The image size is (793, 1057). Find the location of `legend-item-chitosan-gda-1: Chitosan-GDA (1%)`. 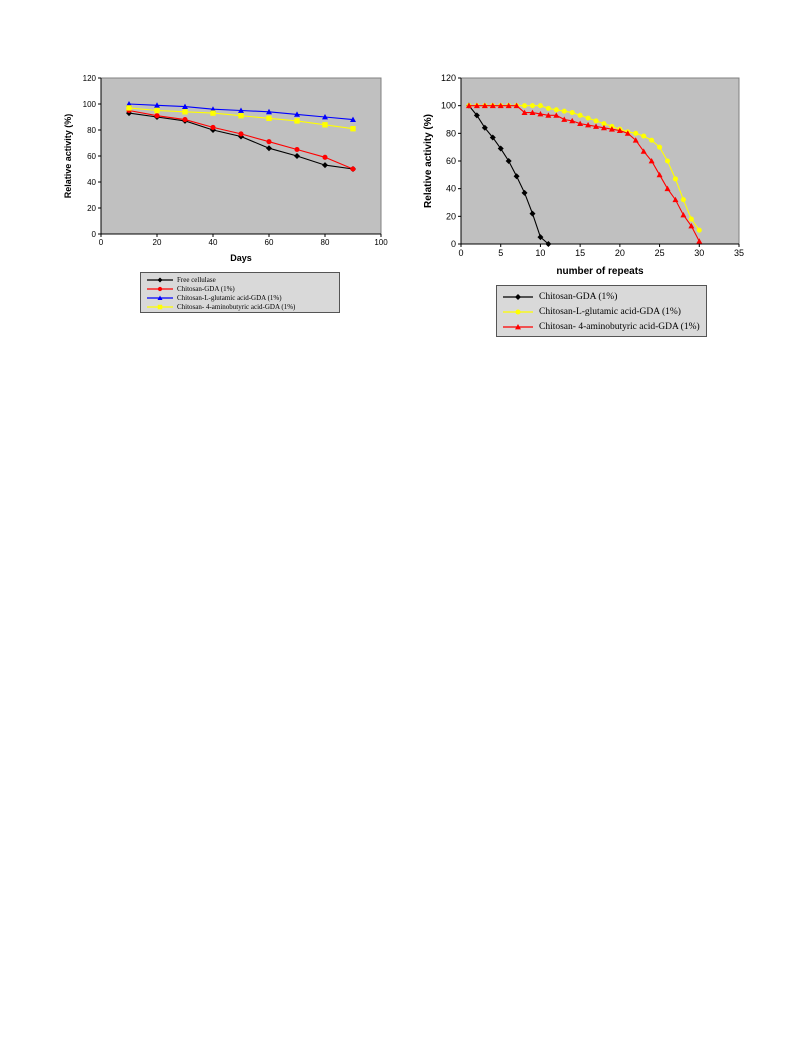

legend-item-chitosan-gda-1: Chitosan-GDA (1%) is located at coordinates (601, 296).